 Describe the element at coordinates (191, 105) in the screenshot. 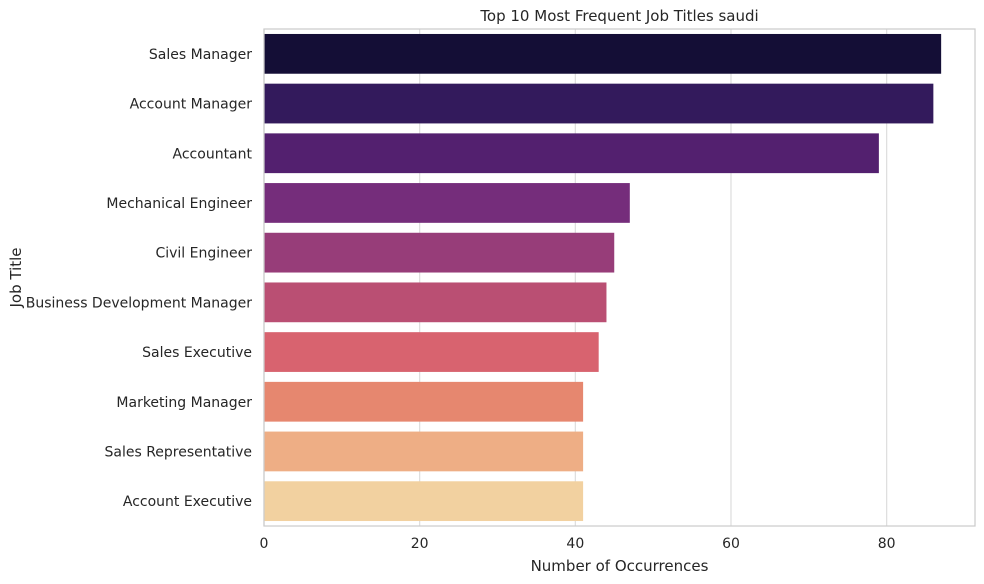

I see `y-tick-label: Account Manager` at that location.